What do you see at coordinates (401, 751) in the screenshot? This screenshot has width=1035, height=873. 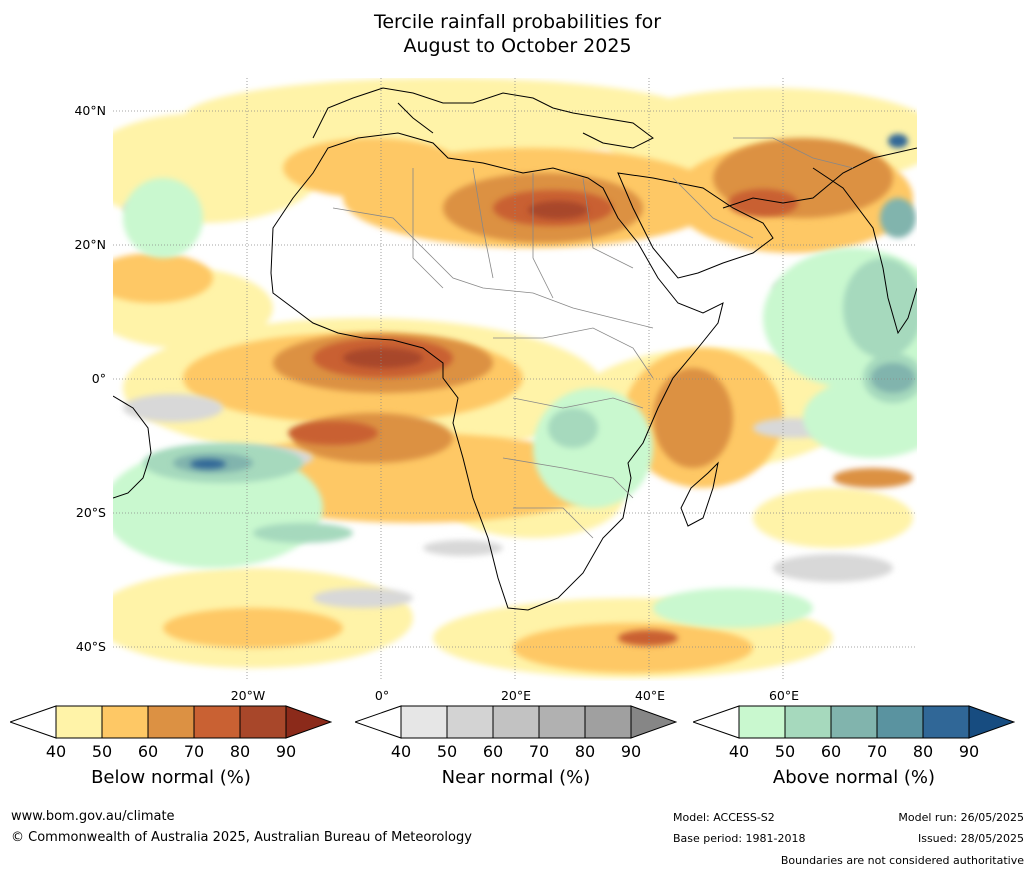 I see `colorbar-near-tick-40: 40` at bounding box center [401, 751].